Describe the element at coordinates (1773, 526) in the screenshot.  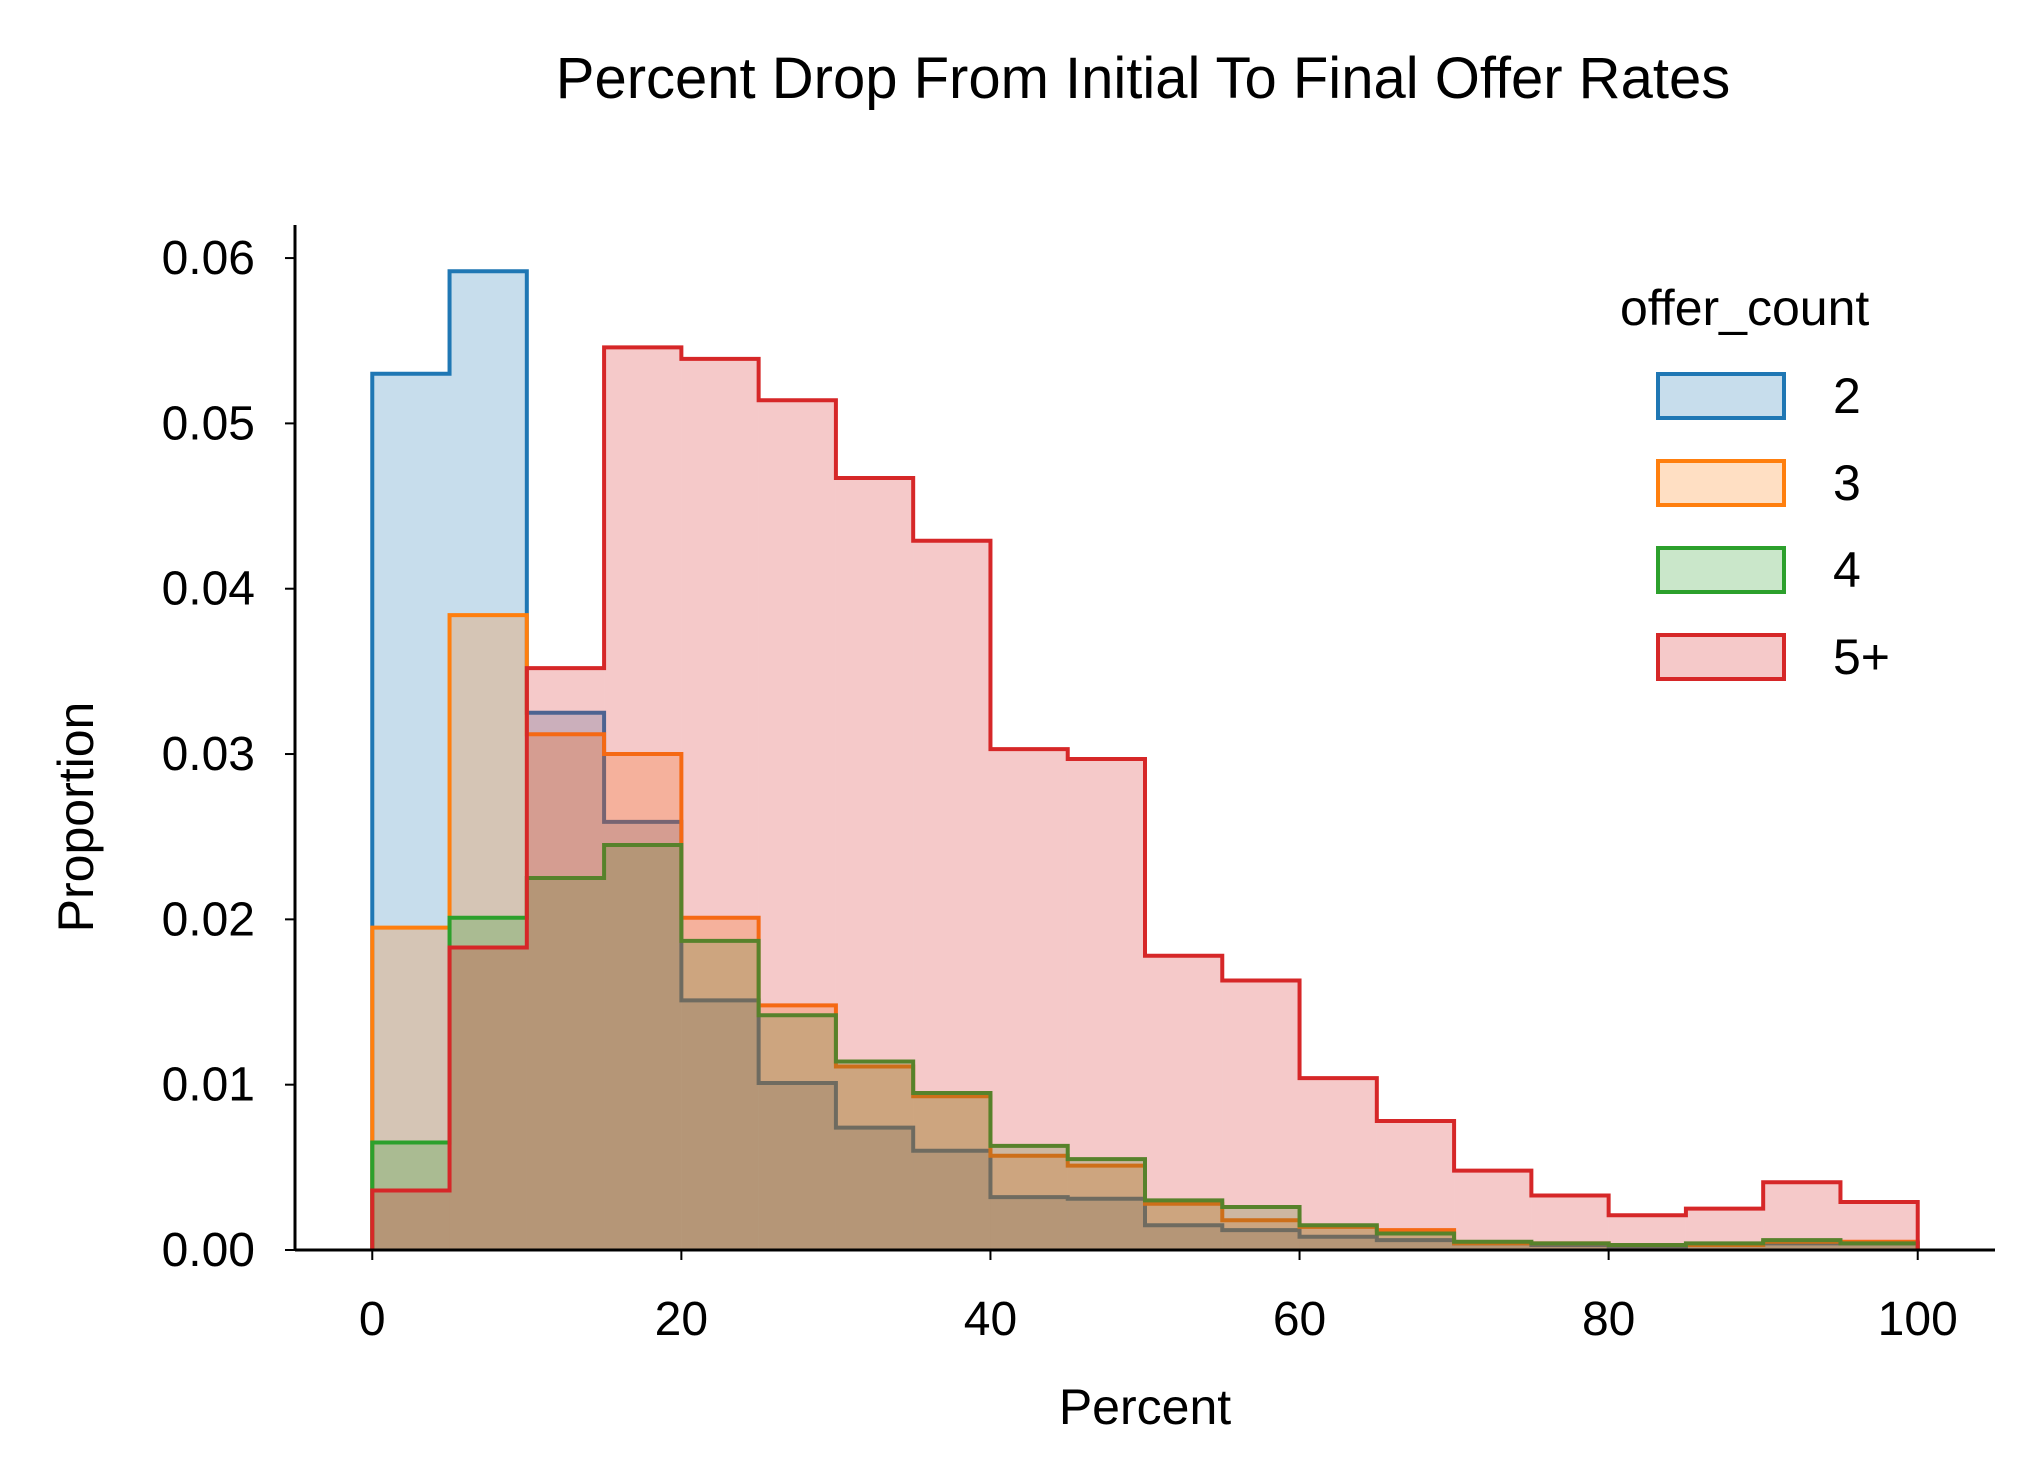
I see `legend-items: 2 3 4 5+` at that location.